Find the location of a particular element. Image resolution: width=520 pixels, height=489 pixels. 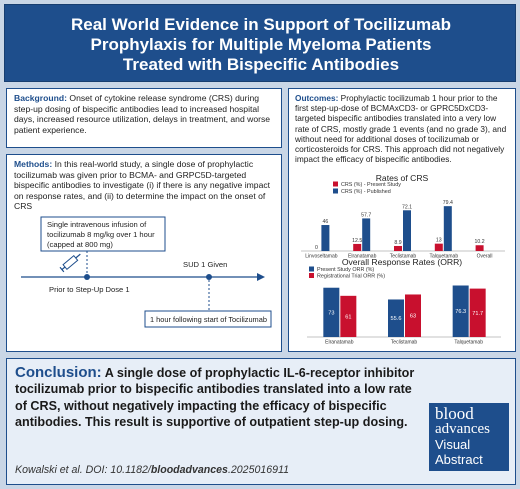

logo-line-2: advances is located at coordinates (462, 429).